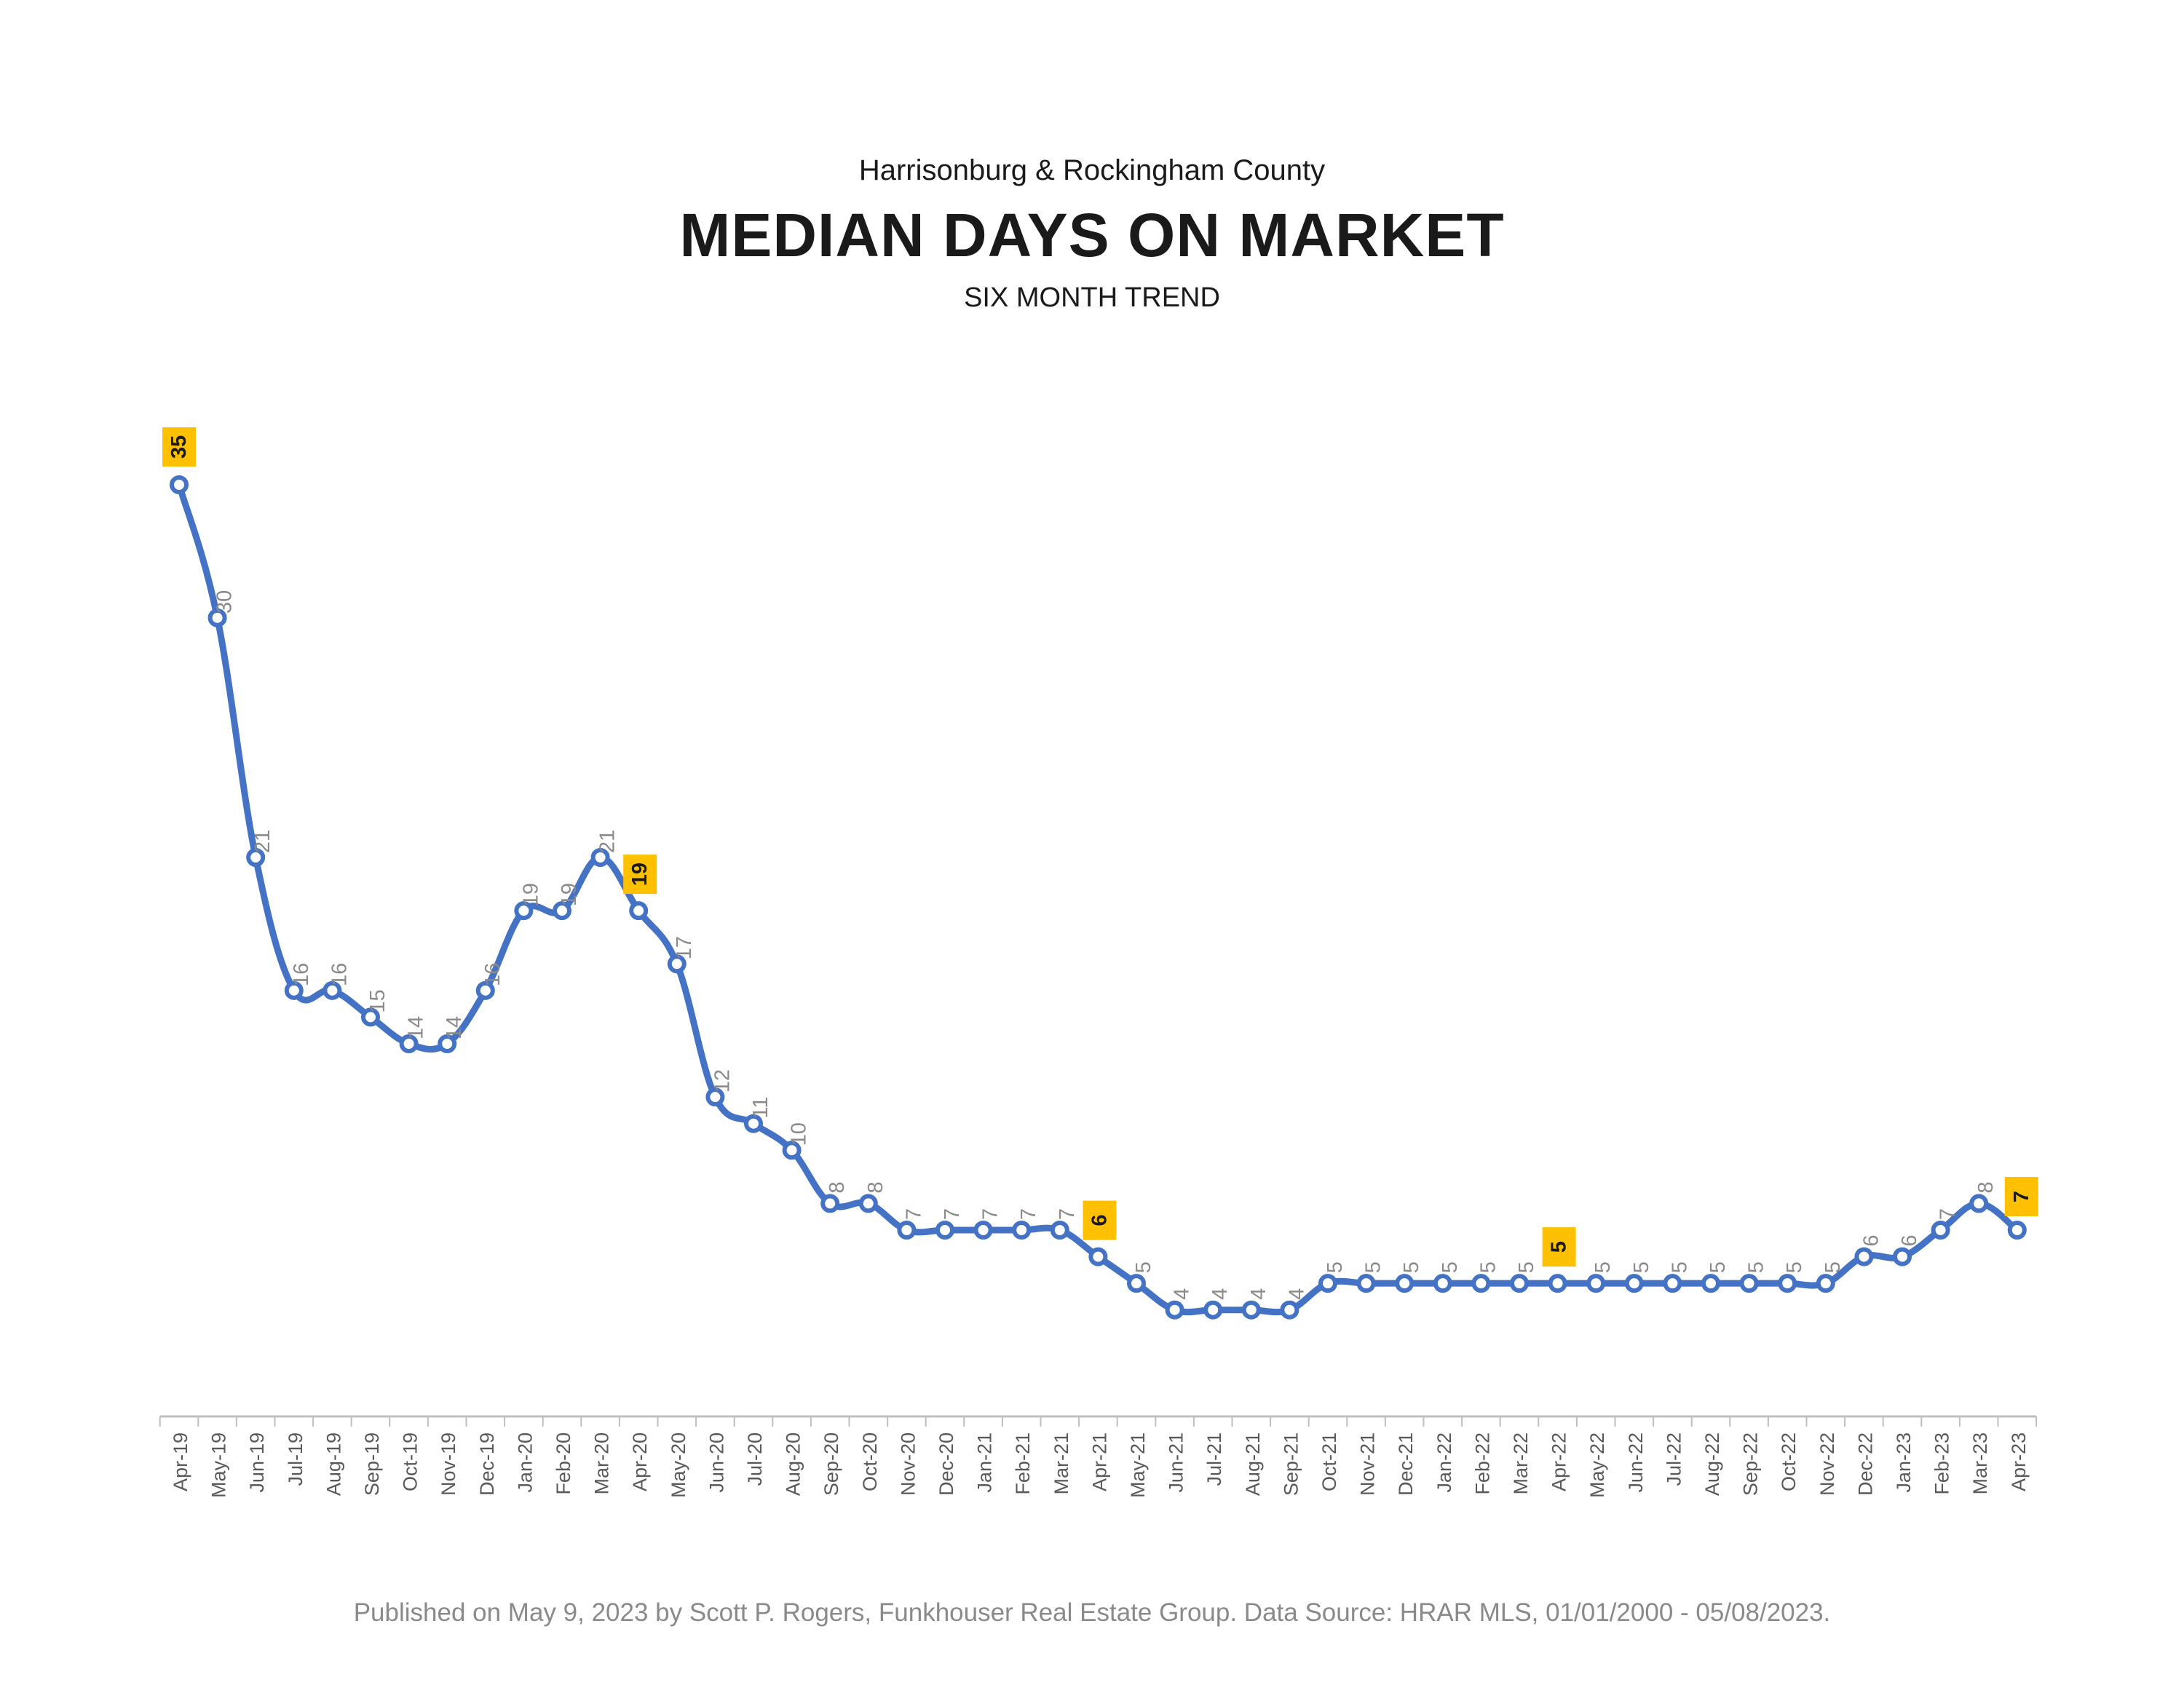  I want to click on x-tick-label: Nov-20, so click(908, 1464).